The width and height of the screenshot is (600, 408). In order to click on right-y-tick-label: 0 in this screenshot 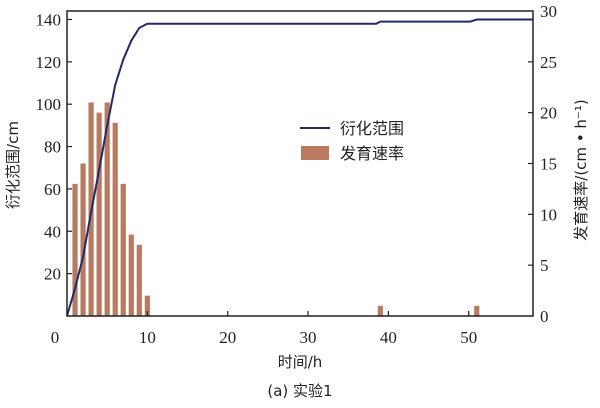, I will do `click(544, 316)`.